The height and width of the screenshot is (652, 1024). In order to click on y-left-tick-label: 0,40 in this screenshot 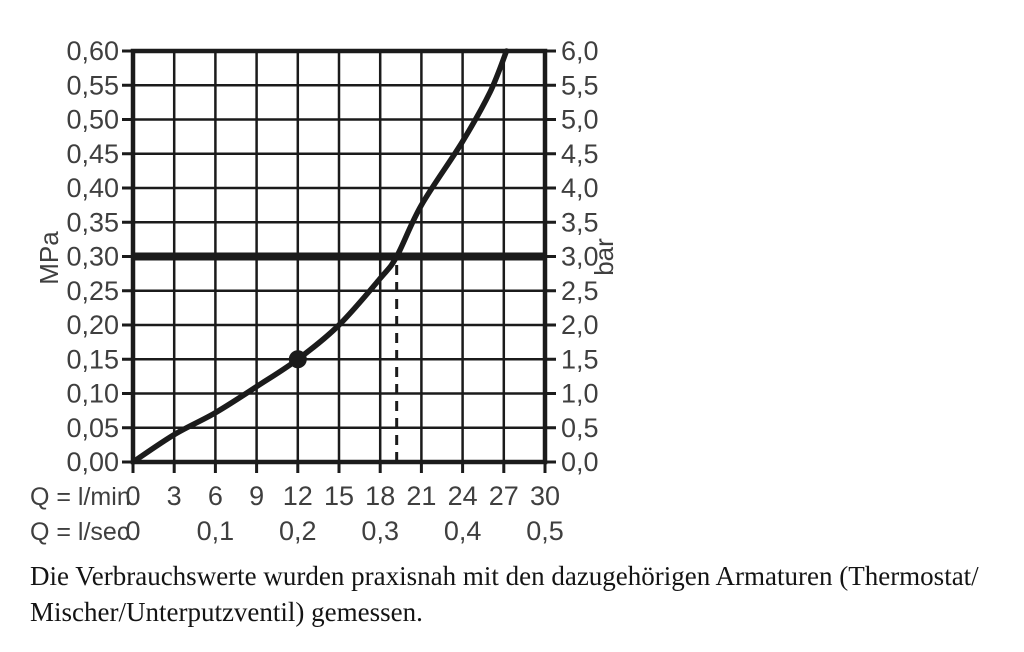, I will do `click(92, 188)`.